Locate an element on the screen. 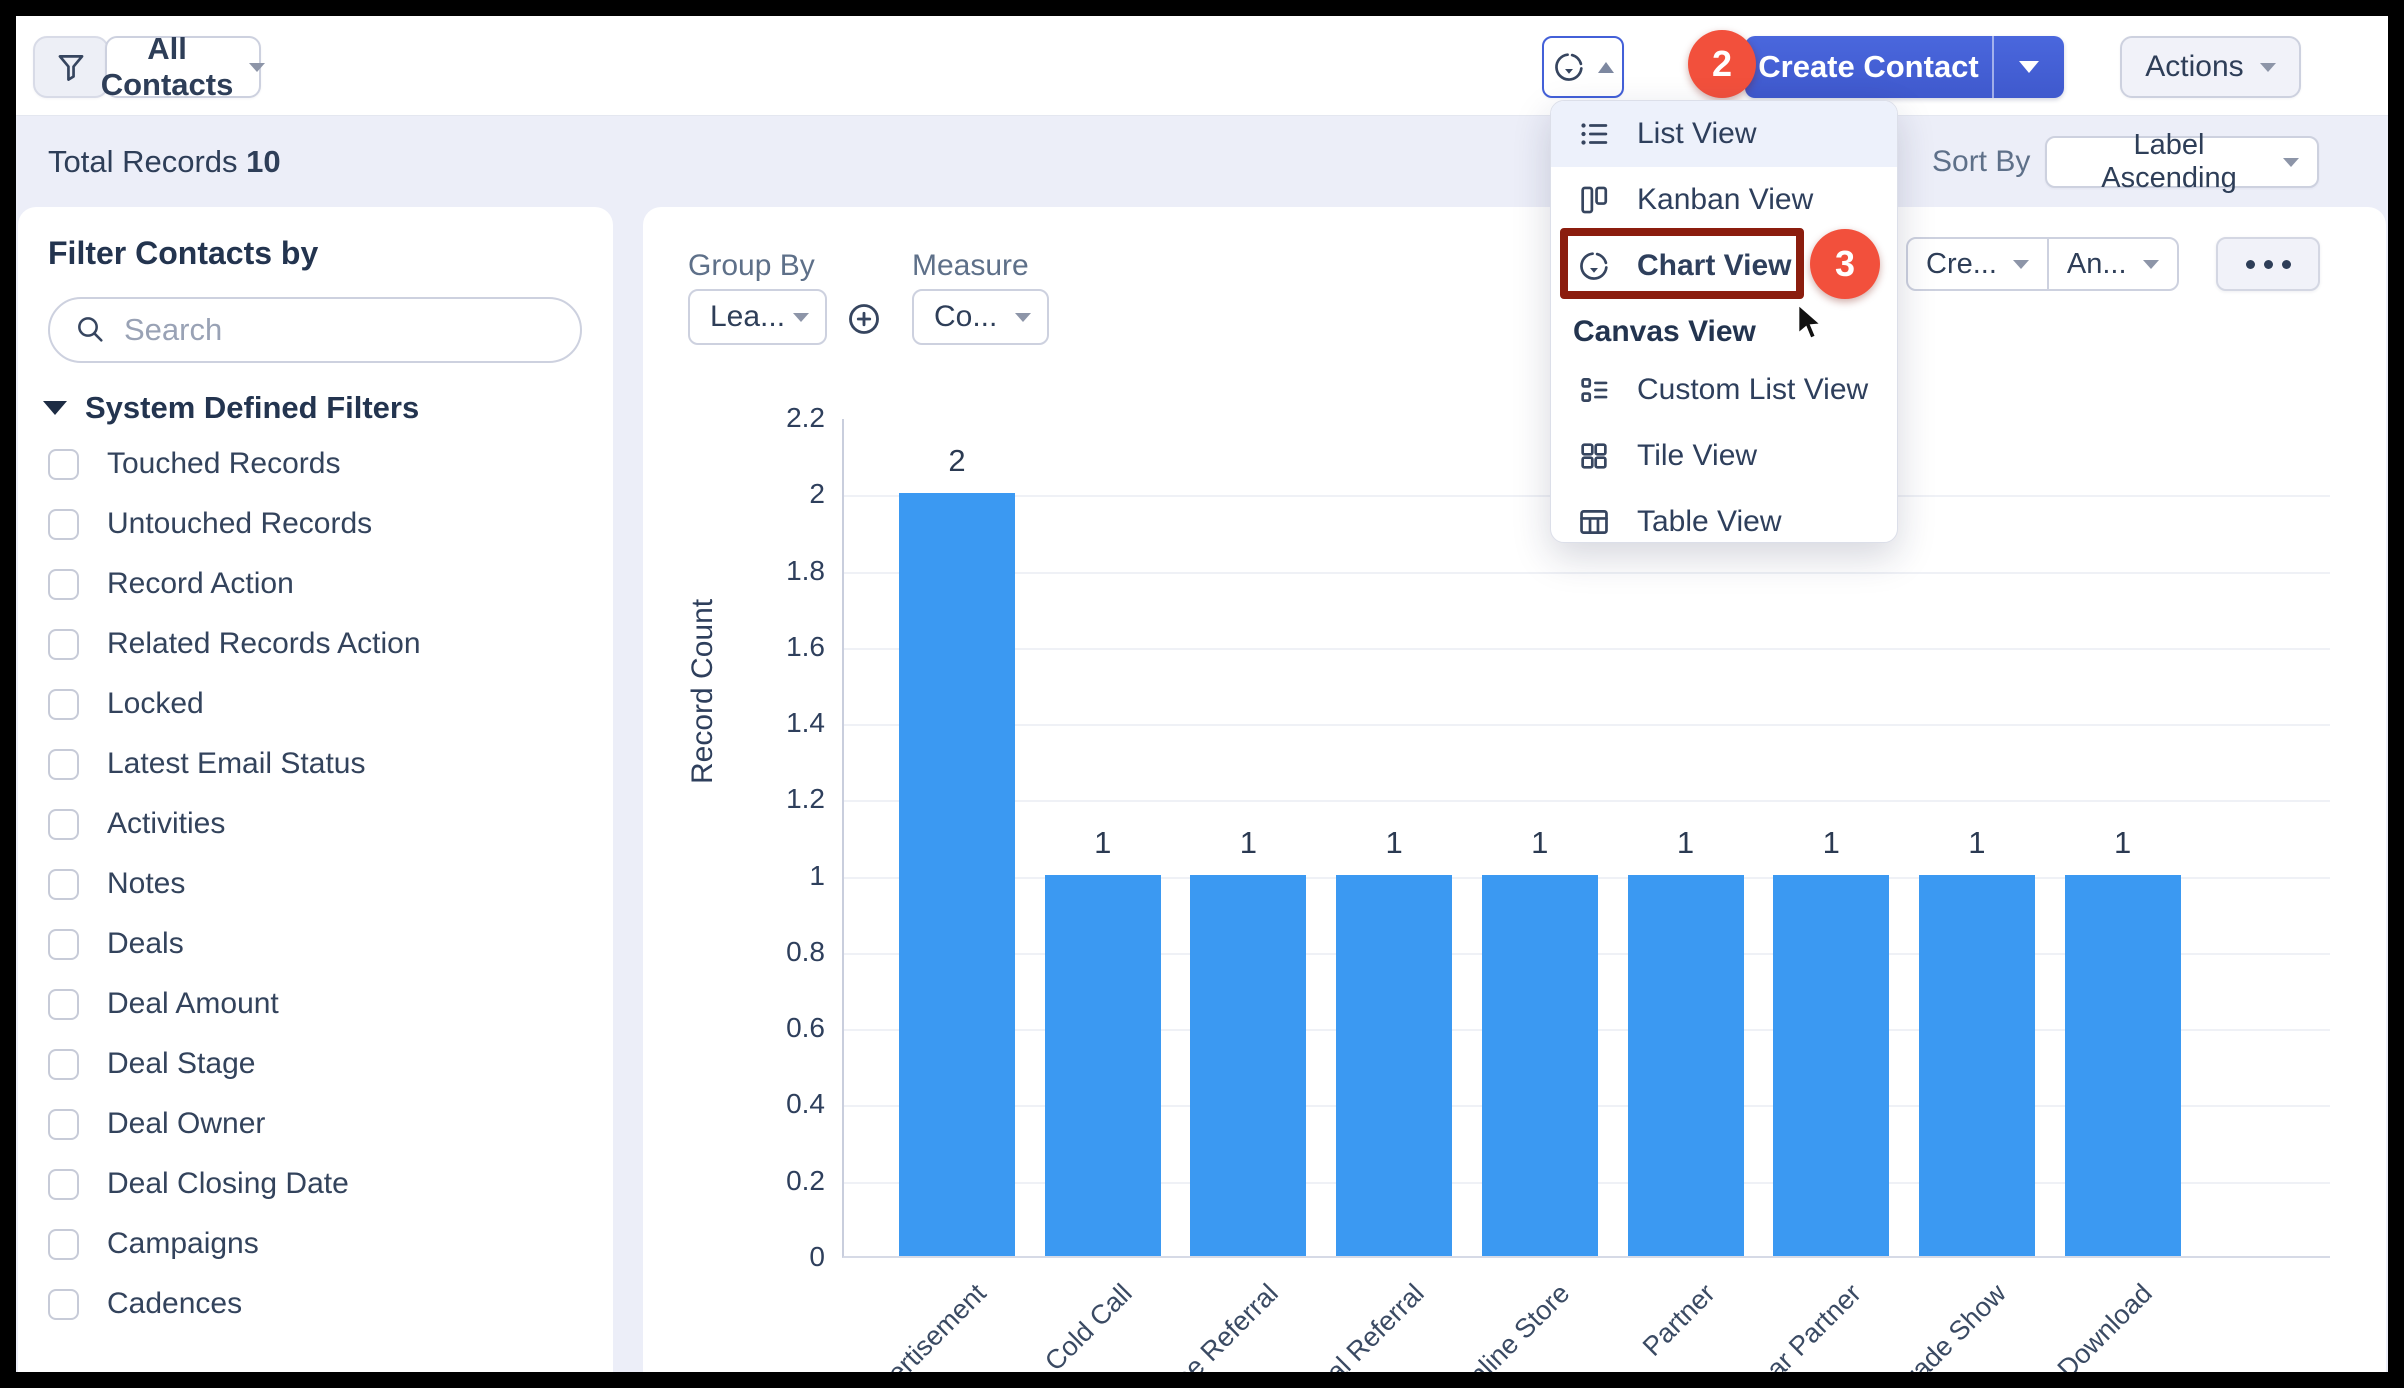 The width and height of the screenshot is (2404, 1388). bar-trade-show is located at coordinates (1976, 1065).